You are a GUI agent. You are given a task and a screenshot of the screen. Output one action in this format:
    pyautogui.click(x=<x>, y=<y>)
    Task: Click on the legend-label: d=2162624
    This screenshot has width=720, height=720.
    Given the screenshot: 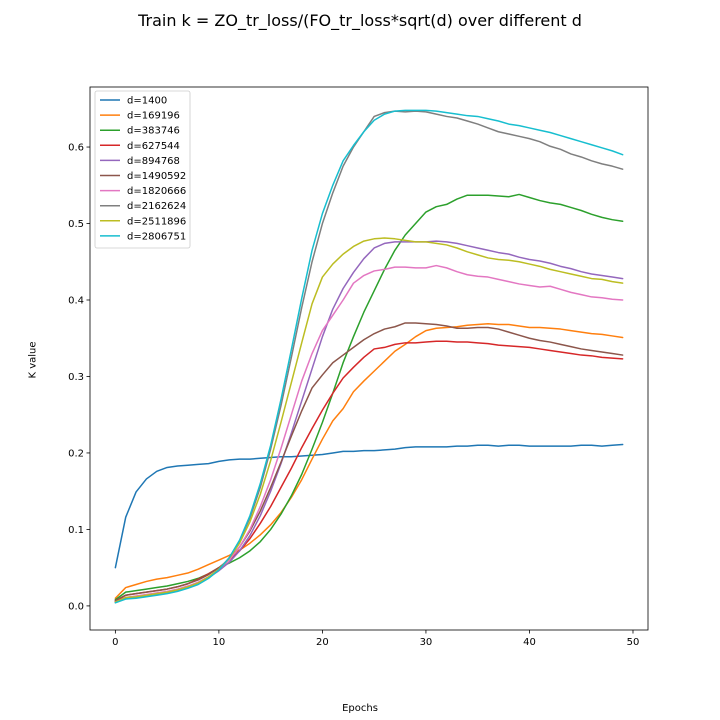 What is the action you would take?
    pyautogui.click(x=156, y=206)
    